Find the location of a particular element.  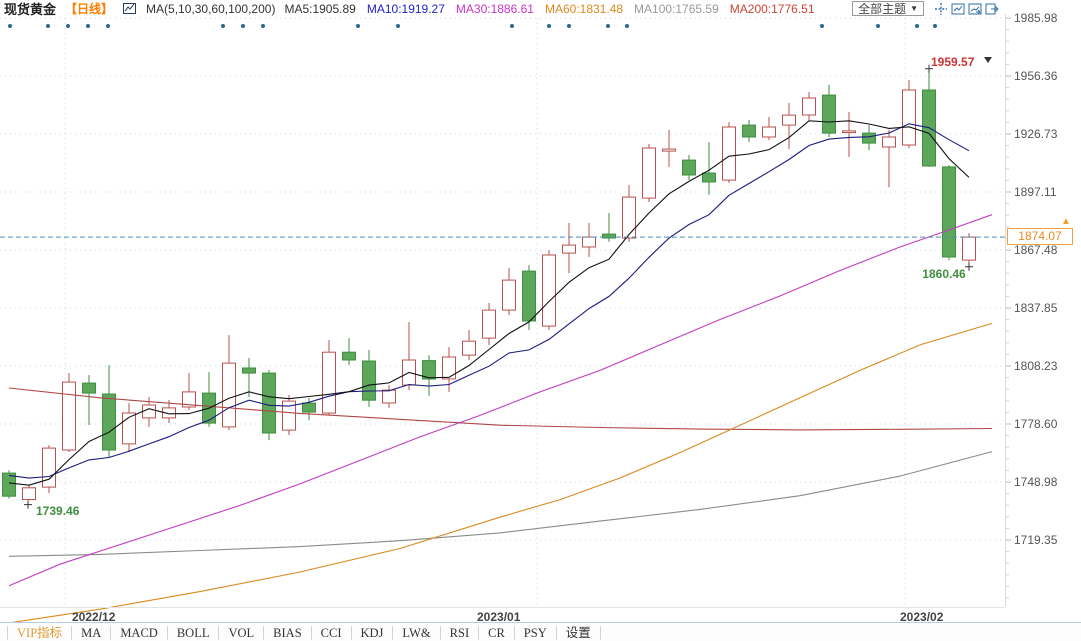

y-axis-label: 1867.48 is located at coordinates (1036, 249).